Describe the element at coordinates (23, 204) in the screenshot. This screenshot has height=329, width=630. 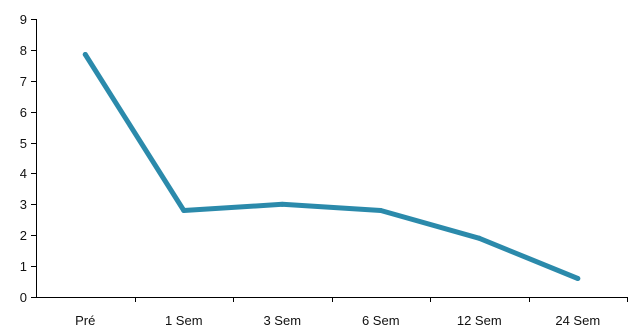
I see `y-tick-label: 3` at that location.